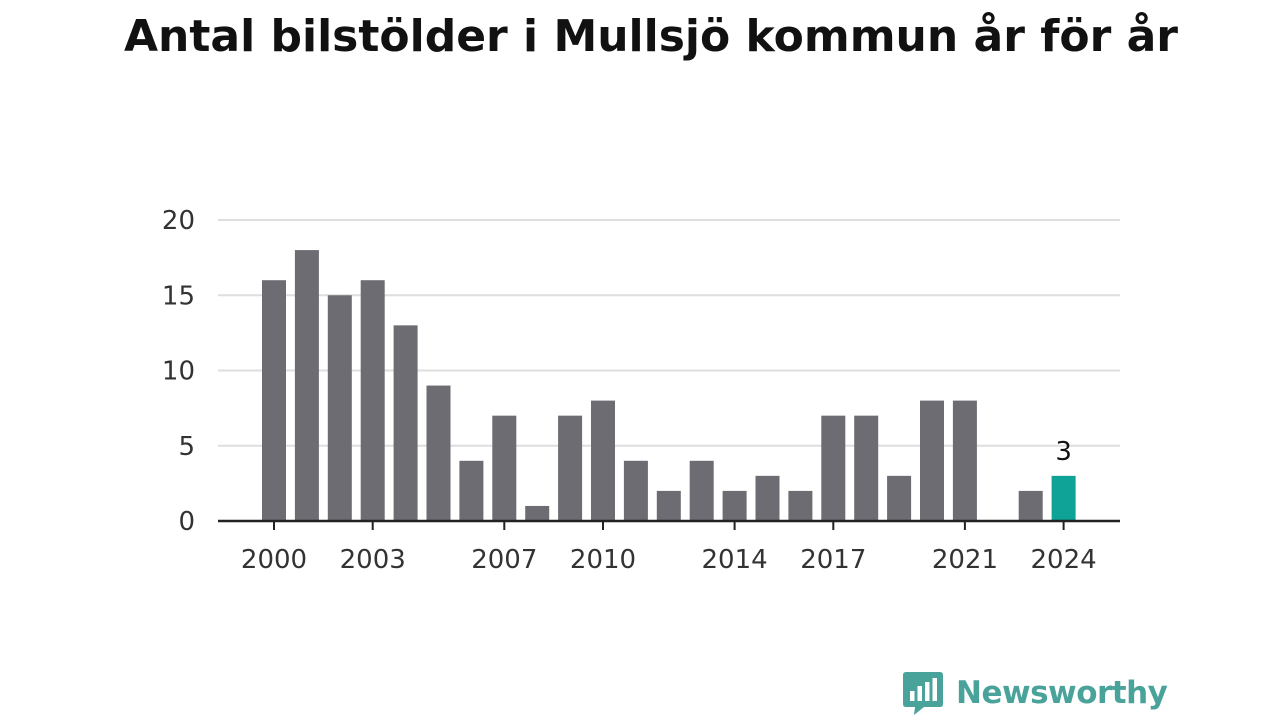  I want to click on axes, so click(669, 524).